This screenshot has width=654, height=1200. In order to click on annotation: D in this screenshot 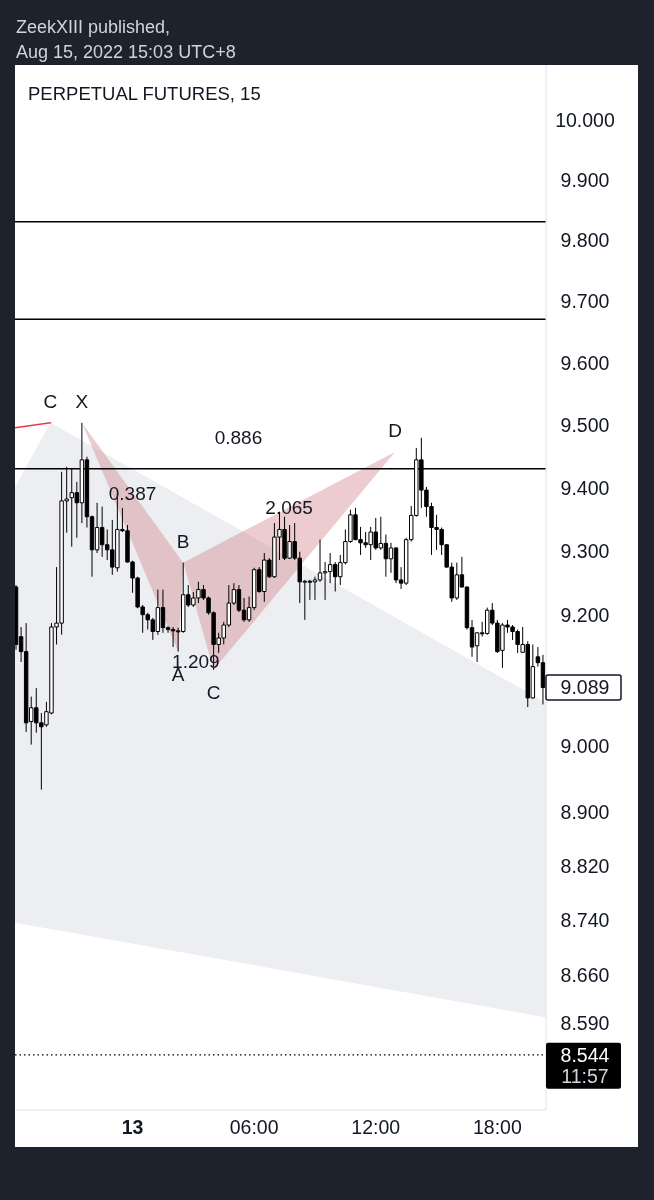, I will do `click(395, 430)`.